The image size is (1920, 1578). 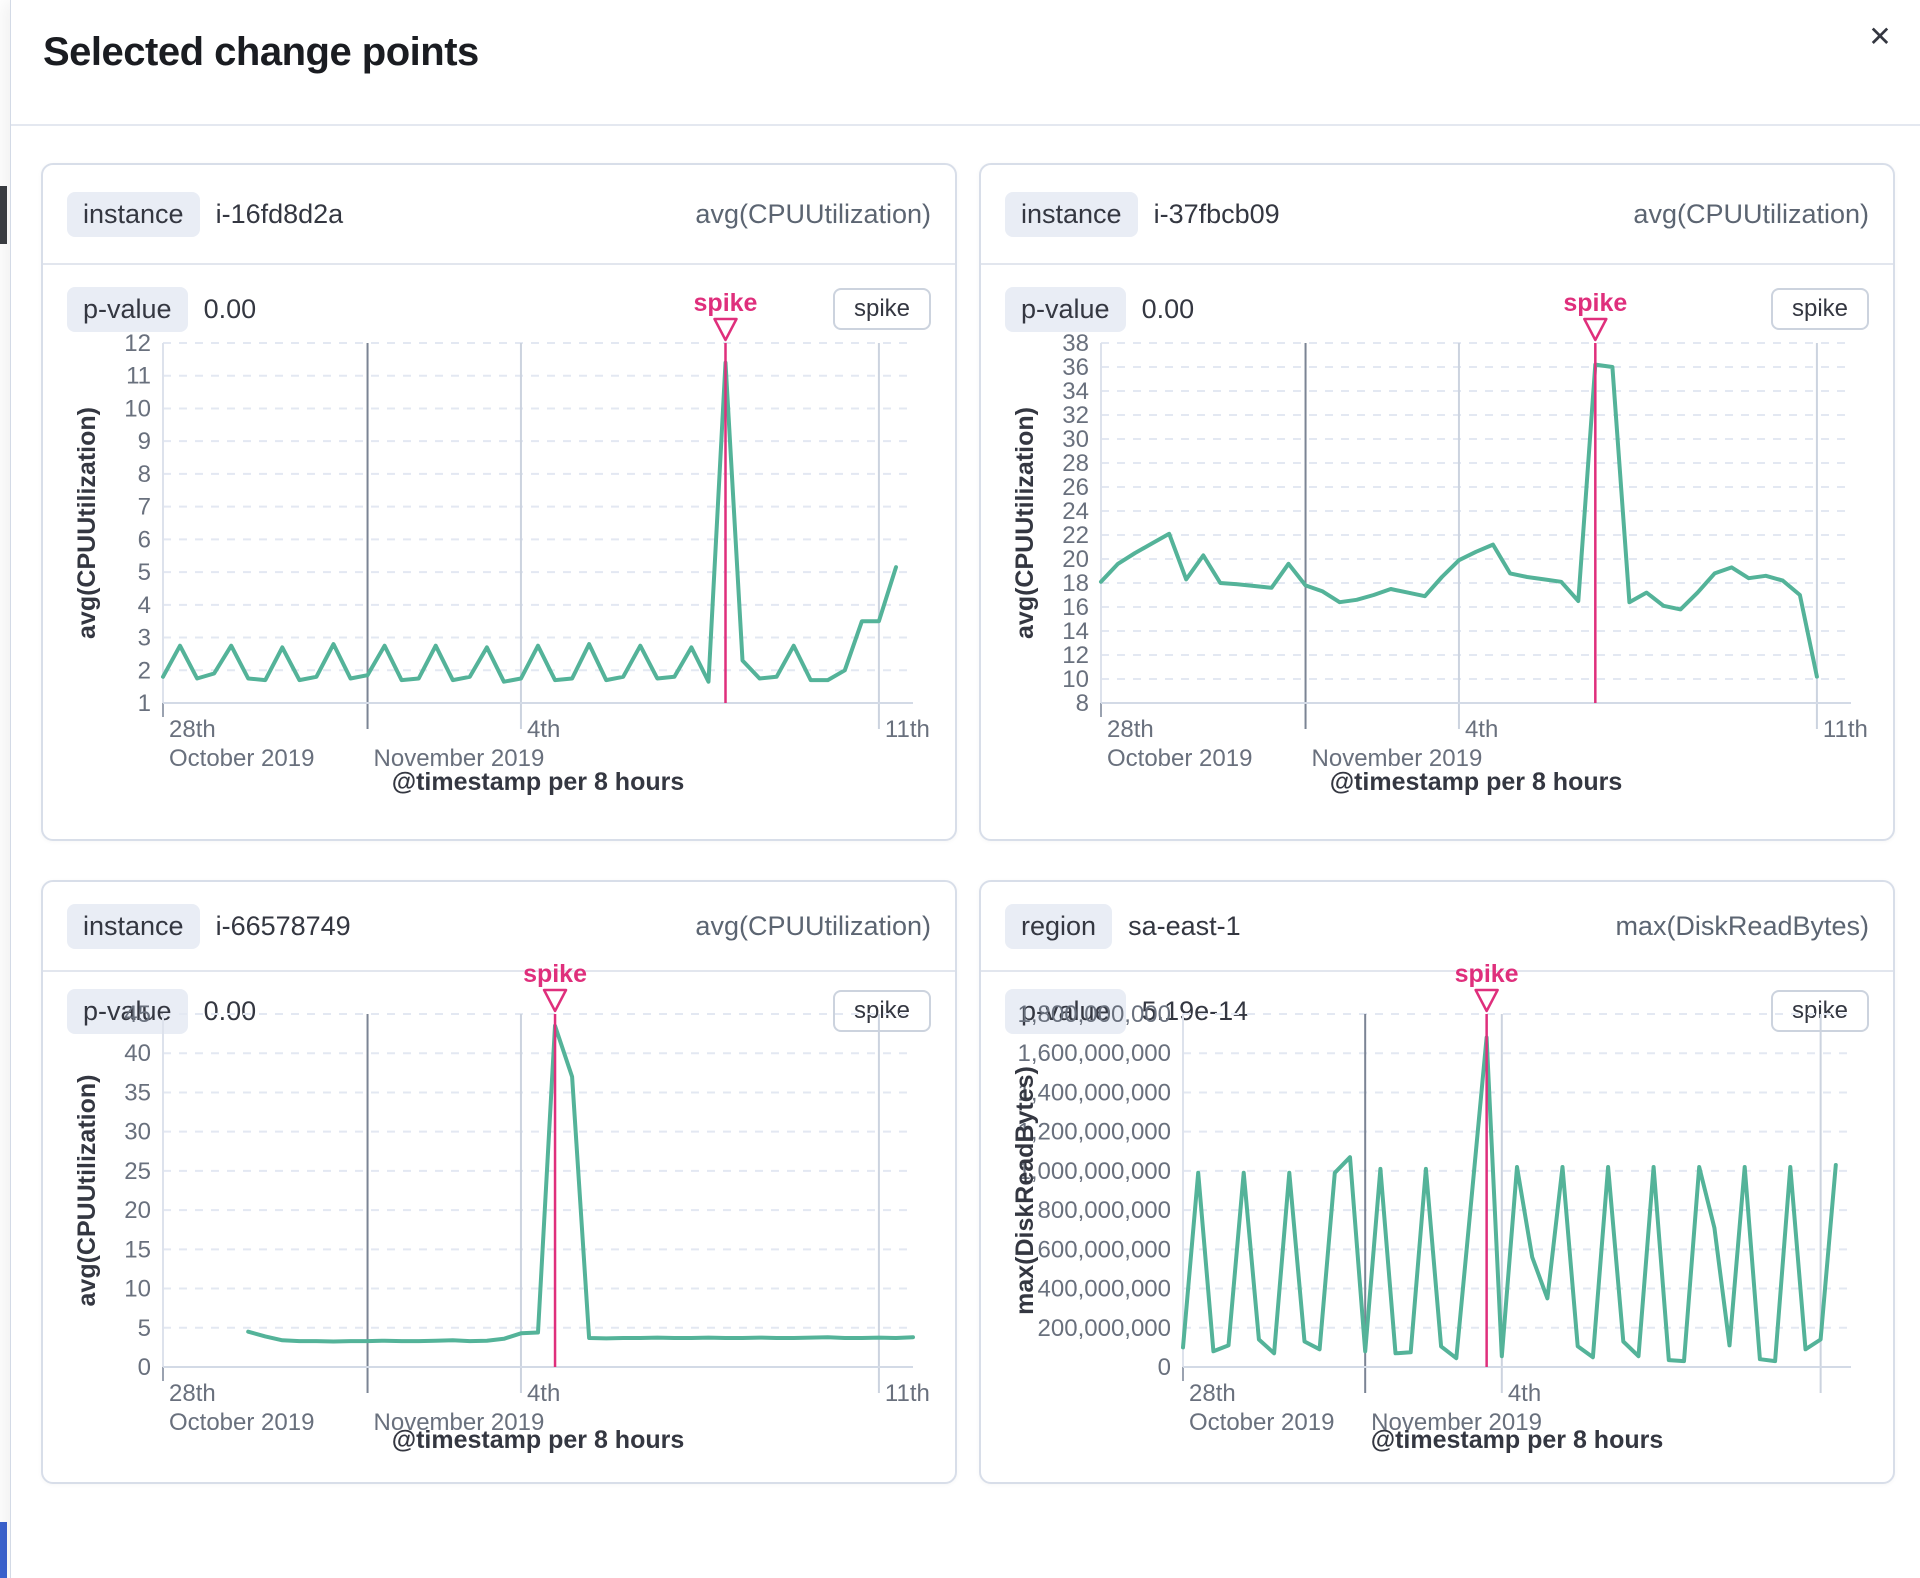 I want to click on card-header: instance i-37fbcb09 avg(CPUUtilization), so click(x=1437, y=215).